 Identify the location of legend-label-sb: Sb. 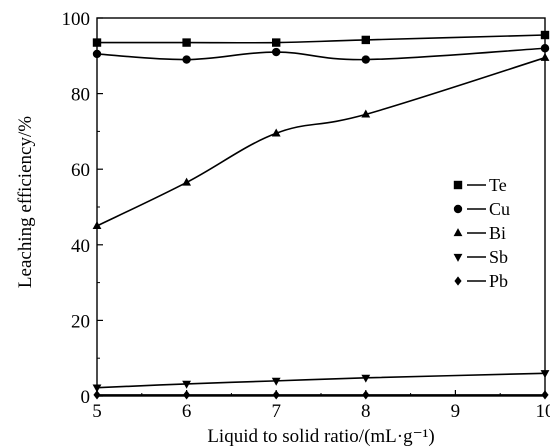
(498, 257).